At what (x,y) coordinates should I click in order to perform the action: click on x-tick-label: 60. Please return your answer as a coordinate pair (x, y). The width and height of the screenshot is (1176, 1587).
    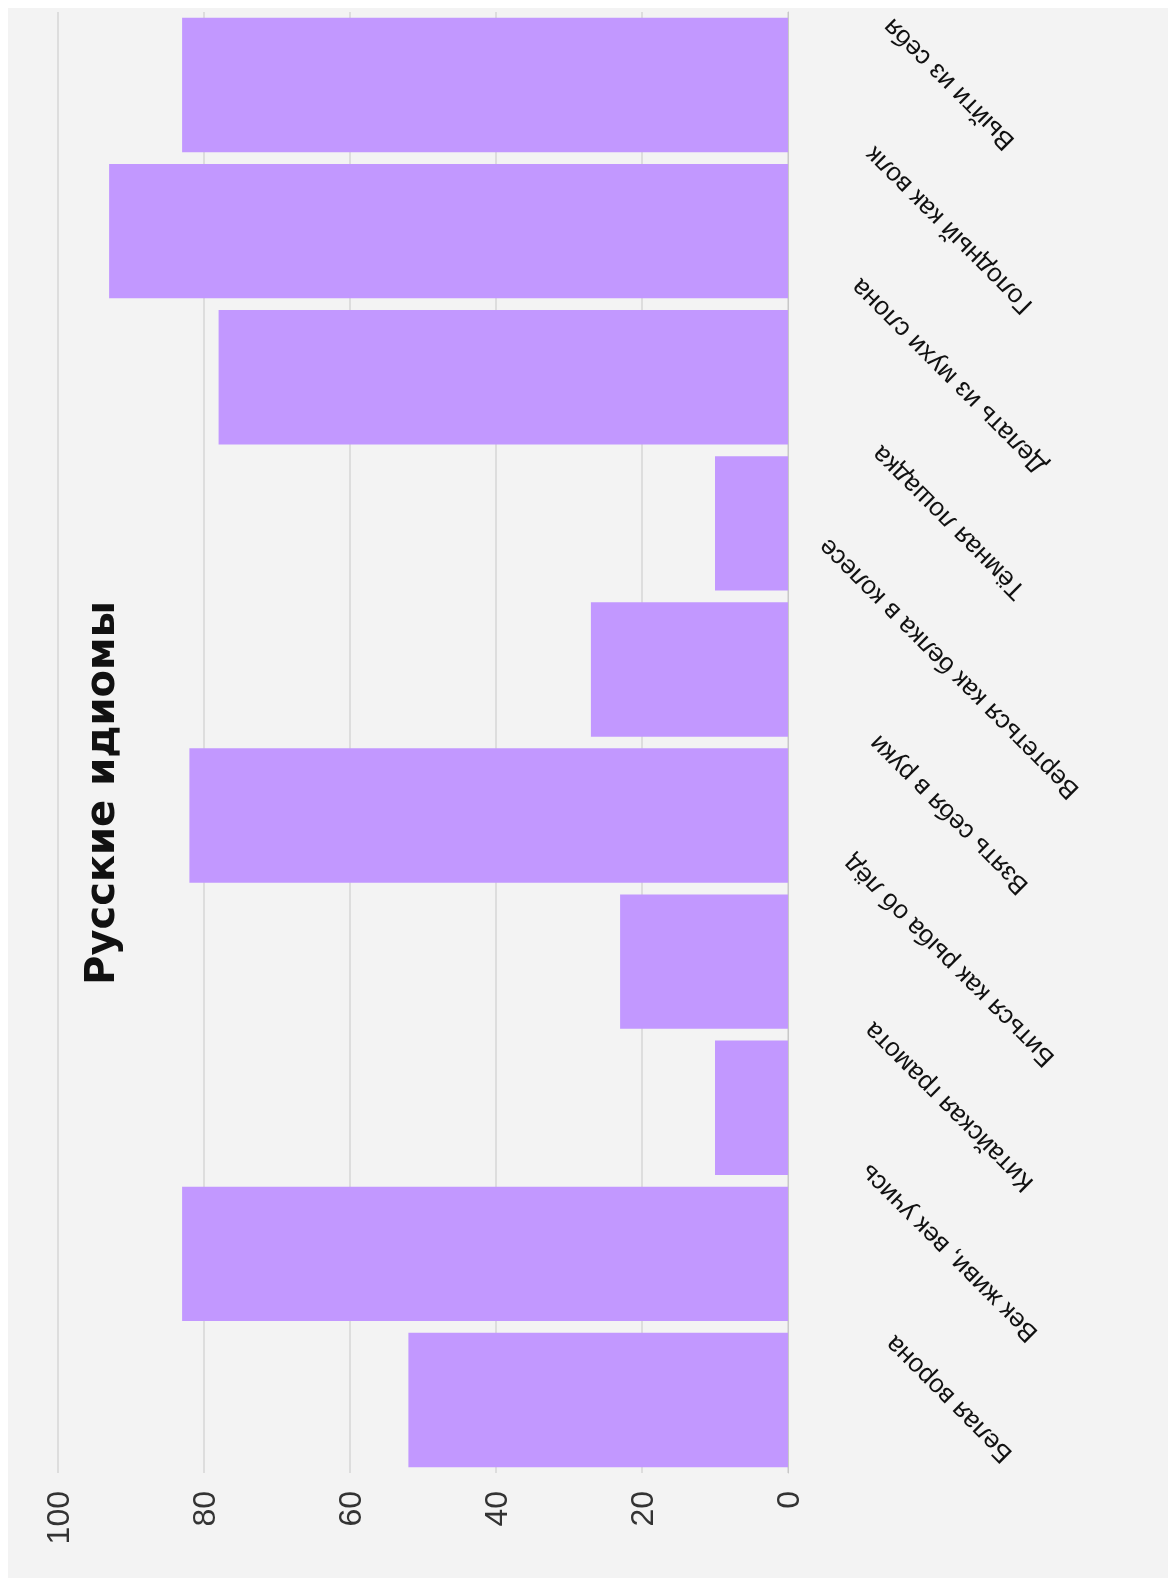
    Looking at the image, I should click on (350, 1509).